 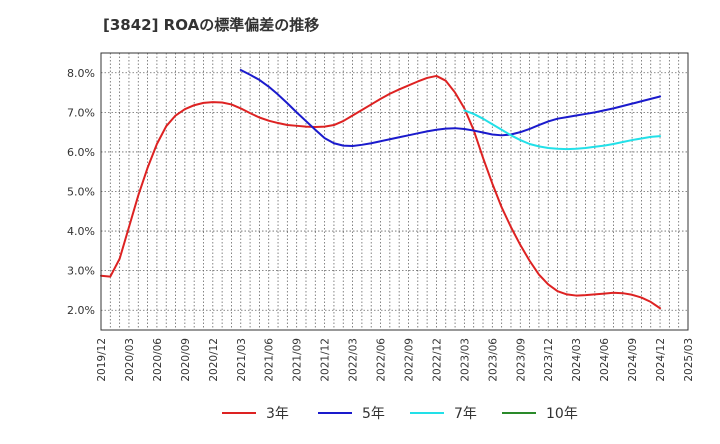 What do you see at coordinates (689, 360) in the screenshot?
I see `x-tick-label: 2025/03` at bounding box center [689, 360].